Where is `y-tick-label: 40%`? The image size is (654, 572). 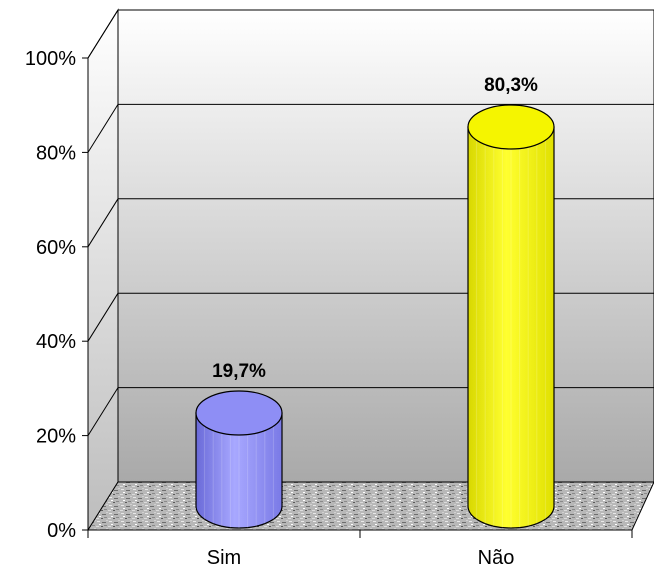
y-tick-label: 40% is located at coordinates (56, 342).